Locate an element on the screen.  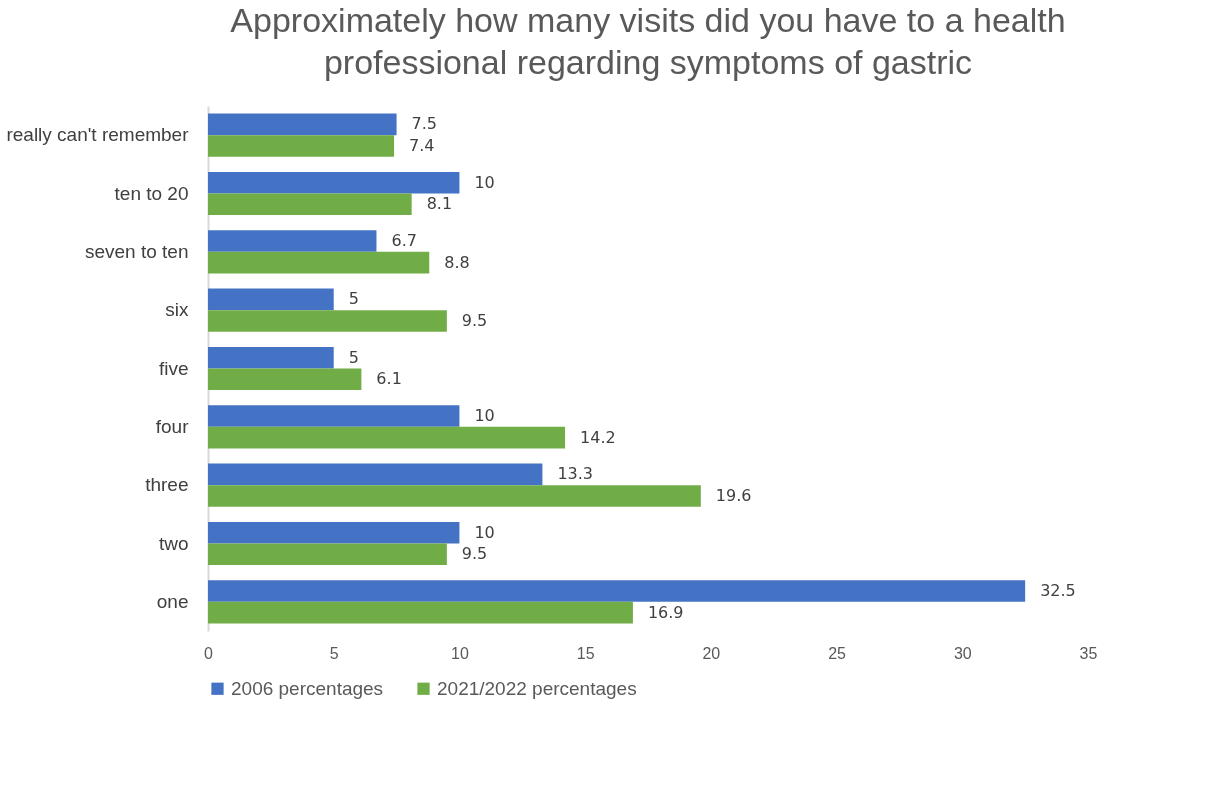
x-tick-label: 35 is located at coordinates (1088, 653).